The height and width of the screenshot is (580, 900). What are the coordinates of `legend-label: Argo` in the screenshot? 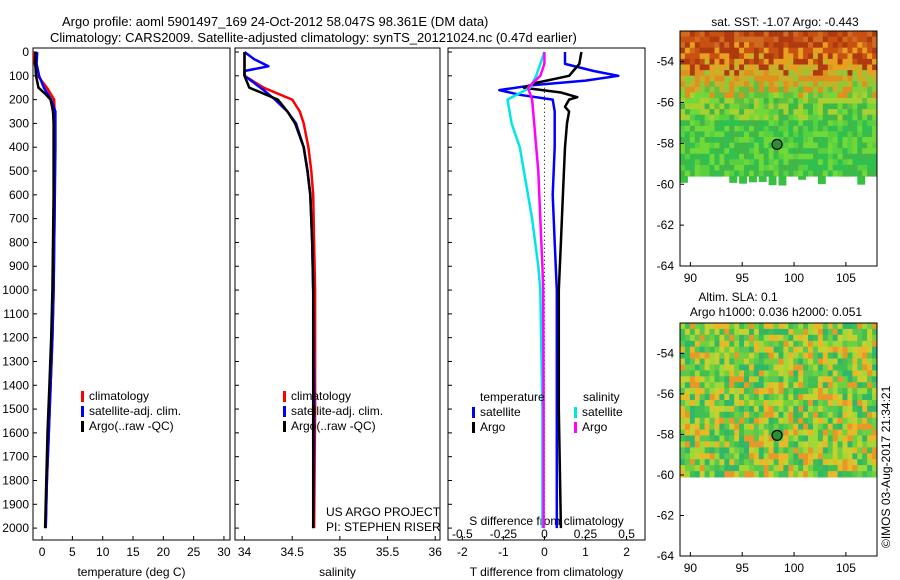 It's located at (595, 427).